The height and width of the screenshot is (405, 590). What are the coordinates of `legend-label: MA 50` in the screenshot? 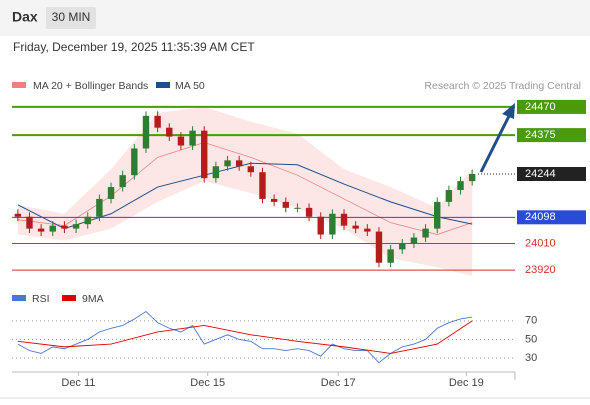 It's located at (190, 86).